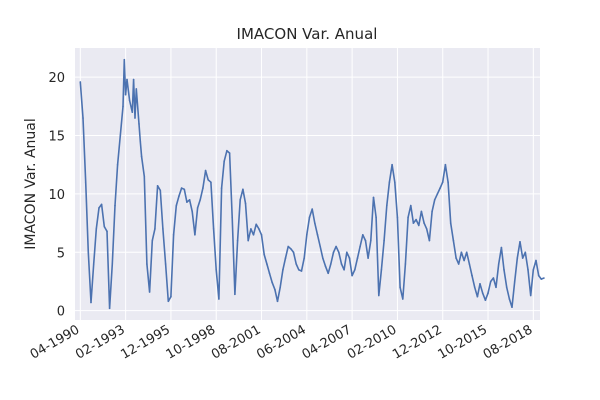 The width and height of the screenshot is (600, 400). What do you see at coordinates (372, 342) in the screenshot?
I see `x-tick-label: 02-2010` at bounding box center [372, 342].